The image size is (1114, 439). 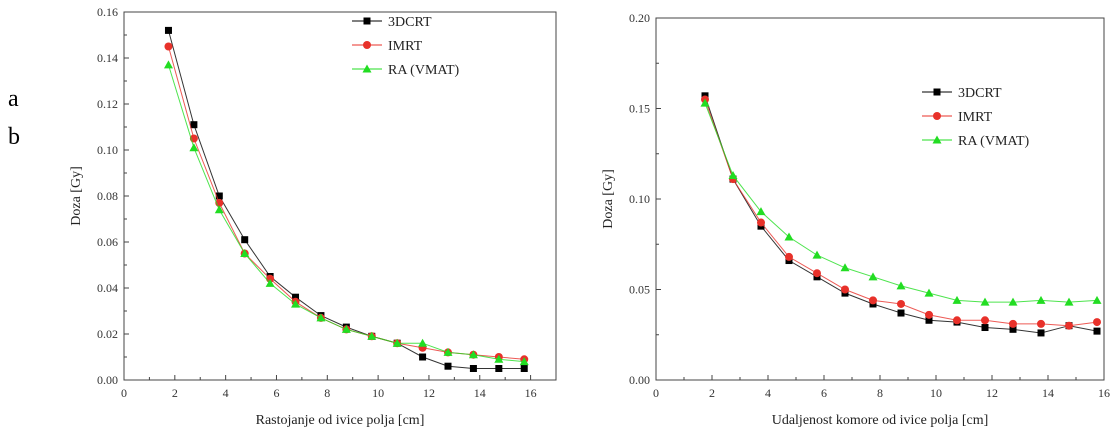 I want to click on chart-1-y-axis-label: Doza [Gy], so click(x=608, y=198).